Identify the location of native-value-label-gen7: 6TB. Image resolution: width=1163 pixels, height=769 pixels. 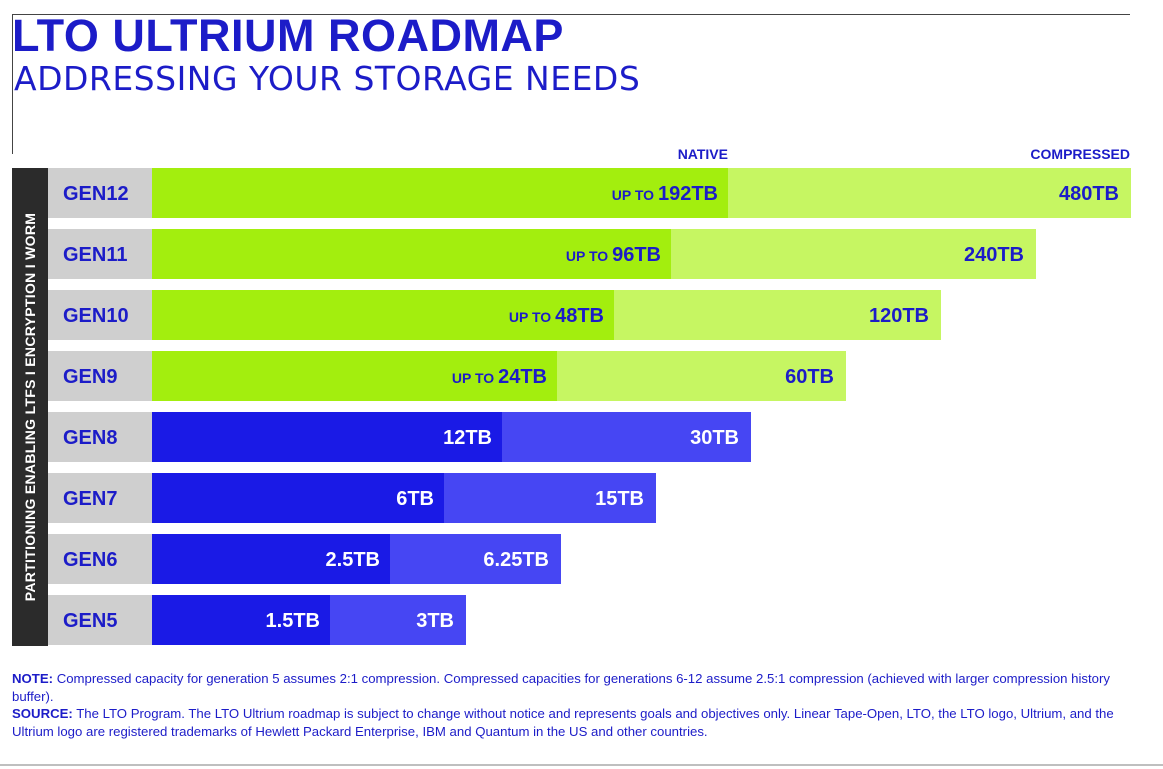
(415, 499).